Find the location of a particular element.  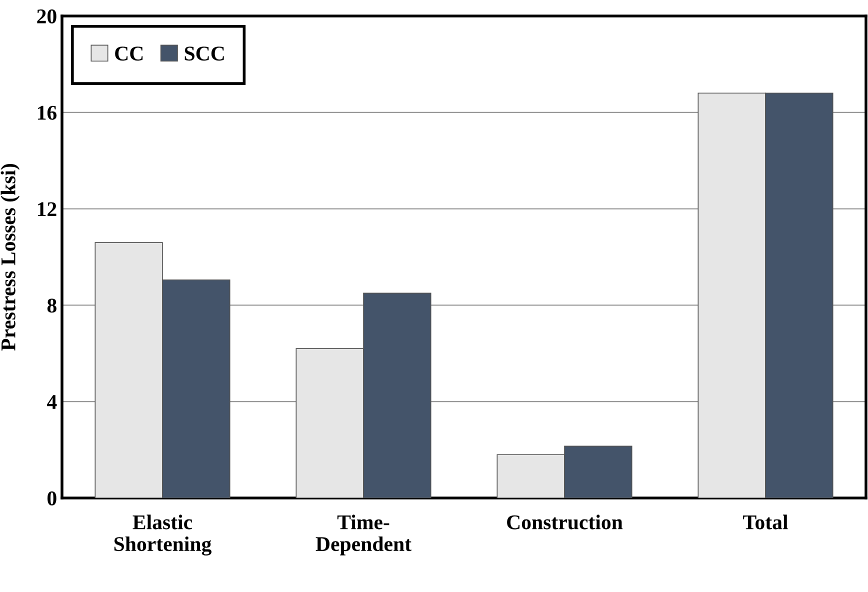

y-tick-label: 8 is located at coordinates (51, 305).